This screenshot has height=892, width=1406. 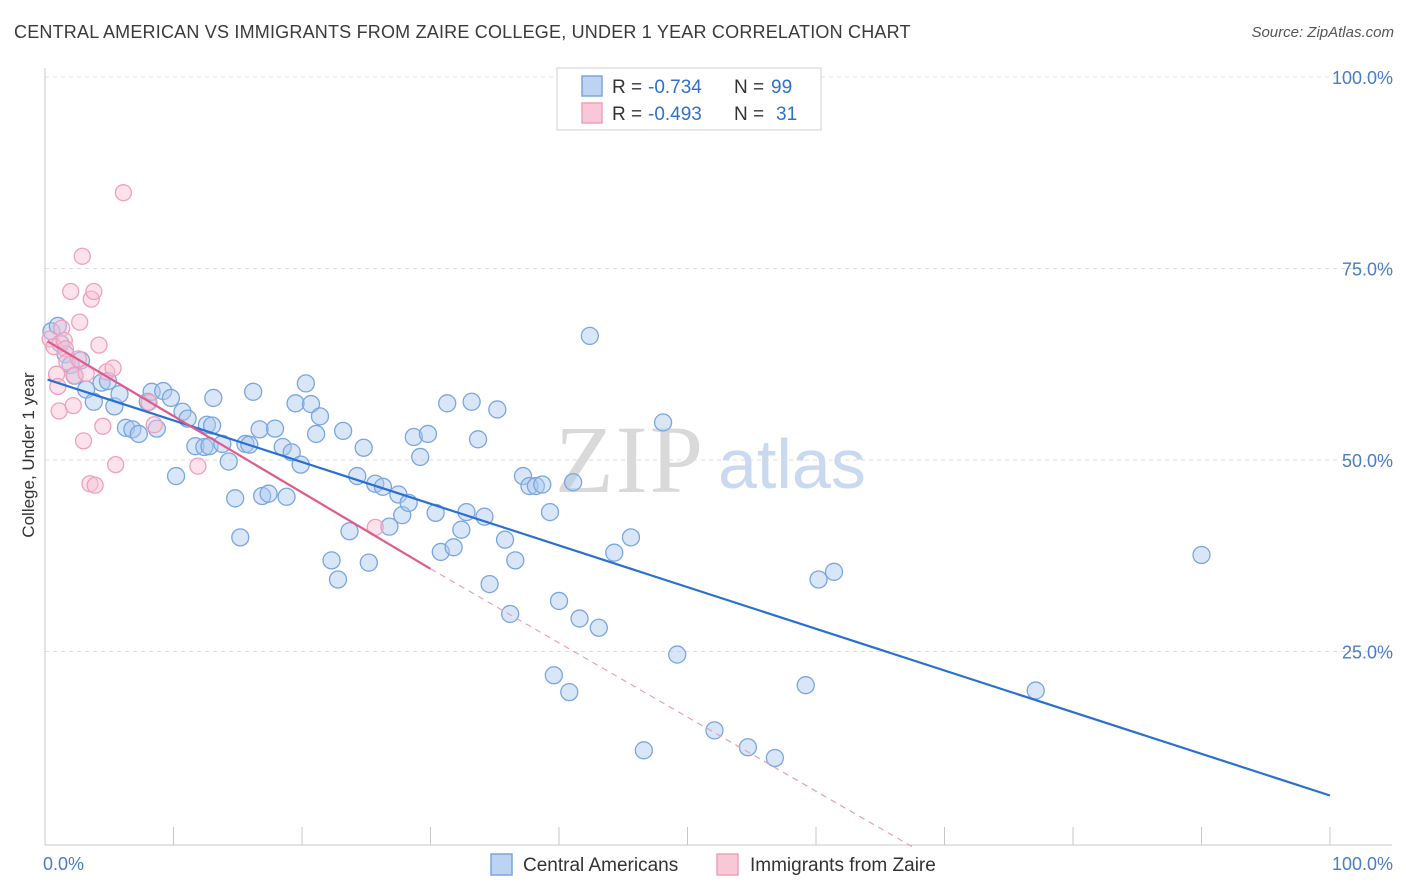 What do you see at coordinates (239, 455) in the screenshot?
I see `trend-line-immigrants-from-zaire` at bounding box center [239, 455].